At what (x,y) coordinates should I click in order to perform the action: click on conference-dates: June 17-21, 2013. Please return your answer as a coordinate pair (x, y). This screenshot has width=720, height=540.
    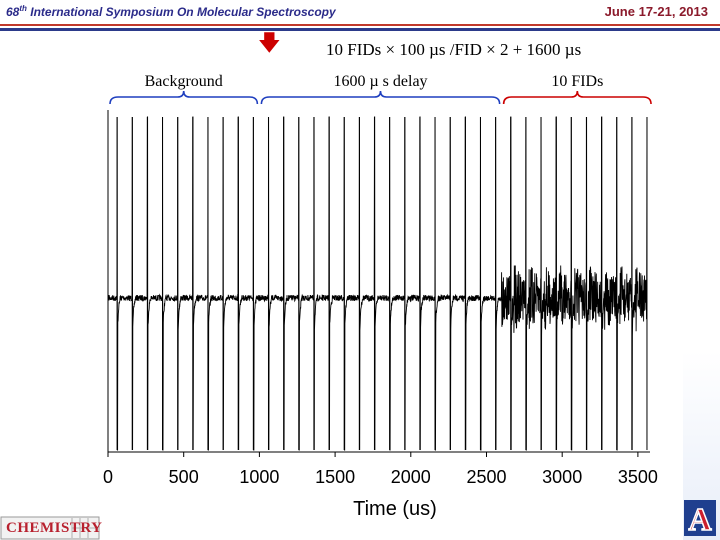
    Looking at the image, I should click on (656, 11).